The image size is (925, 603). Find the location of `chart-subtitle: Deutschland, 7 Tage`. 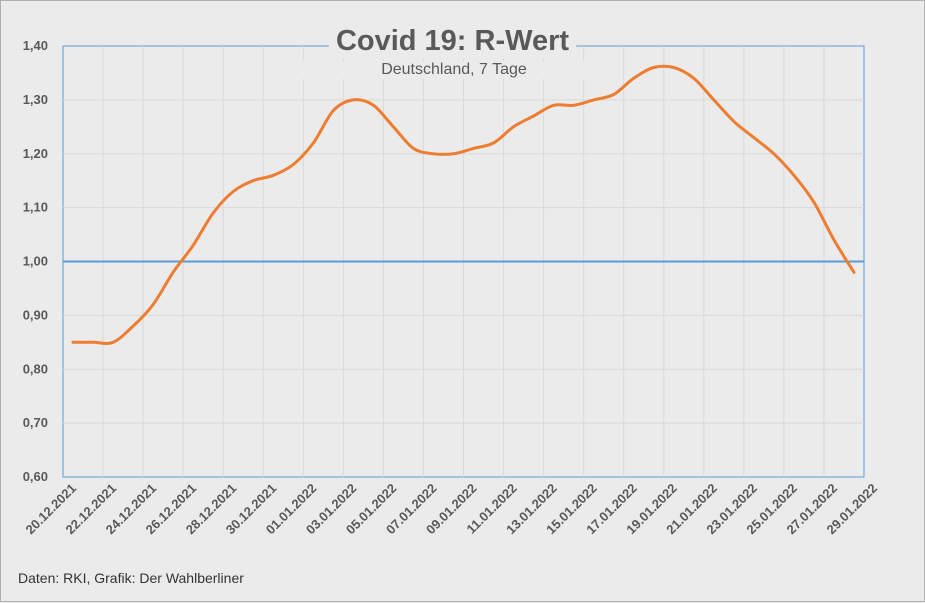

chart-subtitle: Deutschland, 7 Tage is located at coordinates (454, 70).